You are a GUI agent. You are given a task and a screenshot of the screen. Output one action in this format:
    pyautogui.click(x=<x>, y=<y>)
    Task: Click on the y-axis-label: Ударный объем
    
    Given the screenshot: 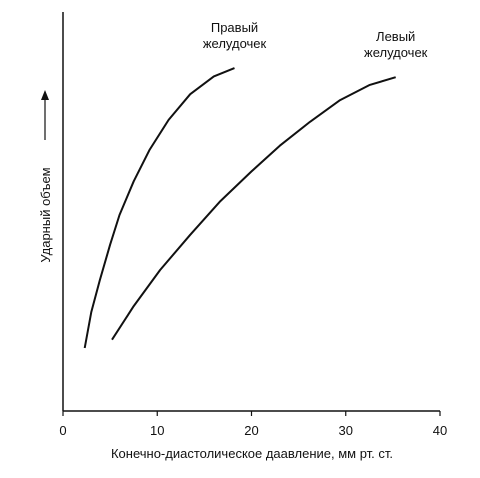 What is the action you would take?
    pyautogui.click(x=45, y=214)
    